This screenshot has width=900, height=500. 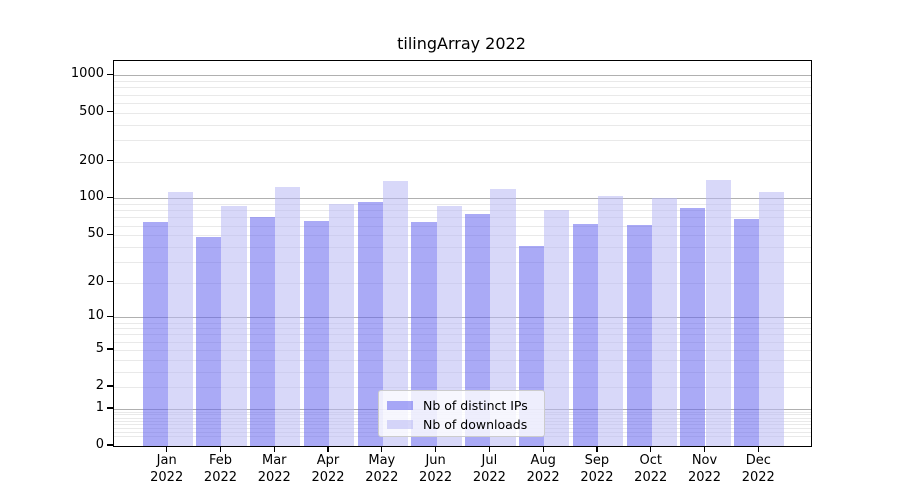 I want to click on legend-swatch-downloads-icon, so click(x=400, y=424).